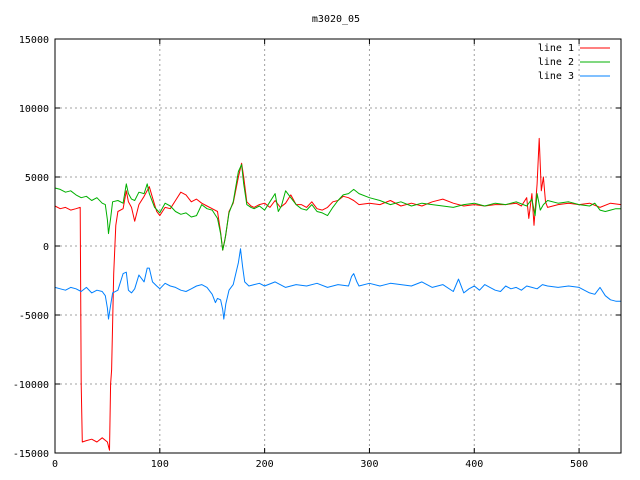 The image size is (640, 480). What do you see at coordinates (34, 316) in the screenshot?
I see `y-tick-label: -5000` at bounding box center [34, 316].